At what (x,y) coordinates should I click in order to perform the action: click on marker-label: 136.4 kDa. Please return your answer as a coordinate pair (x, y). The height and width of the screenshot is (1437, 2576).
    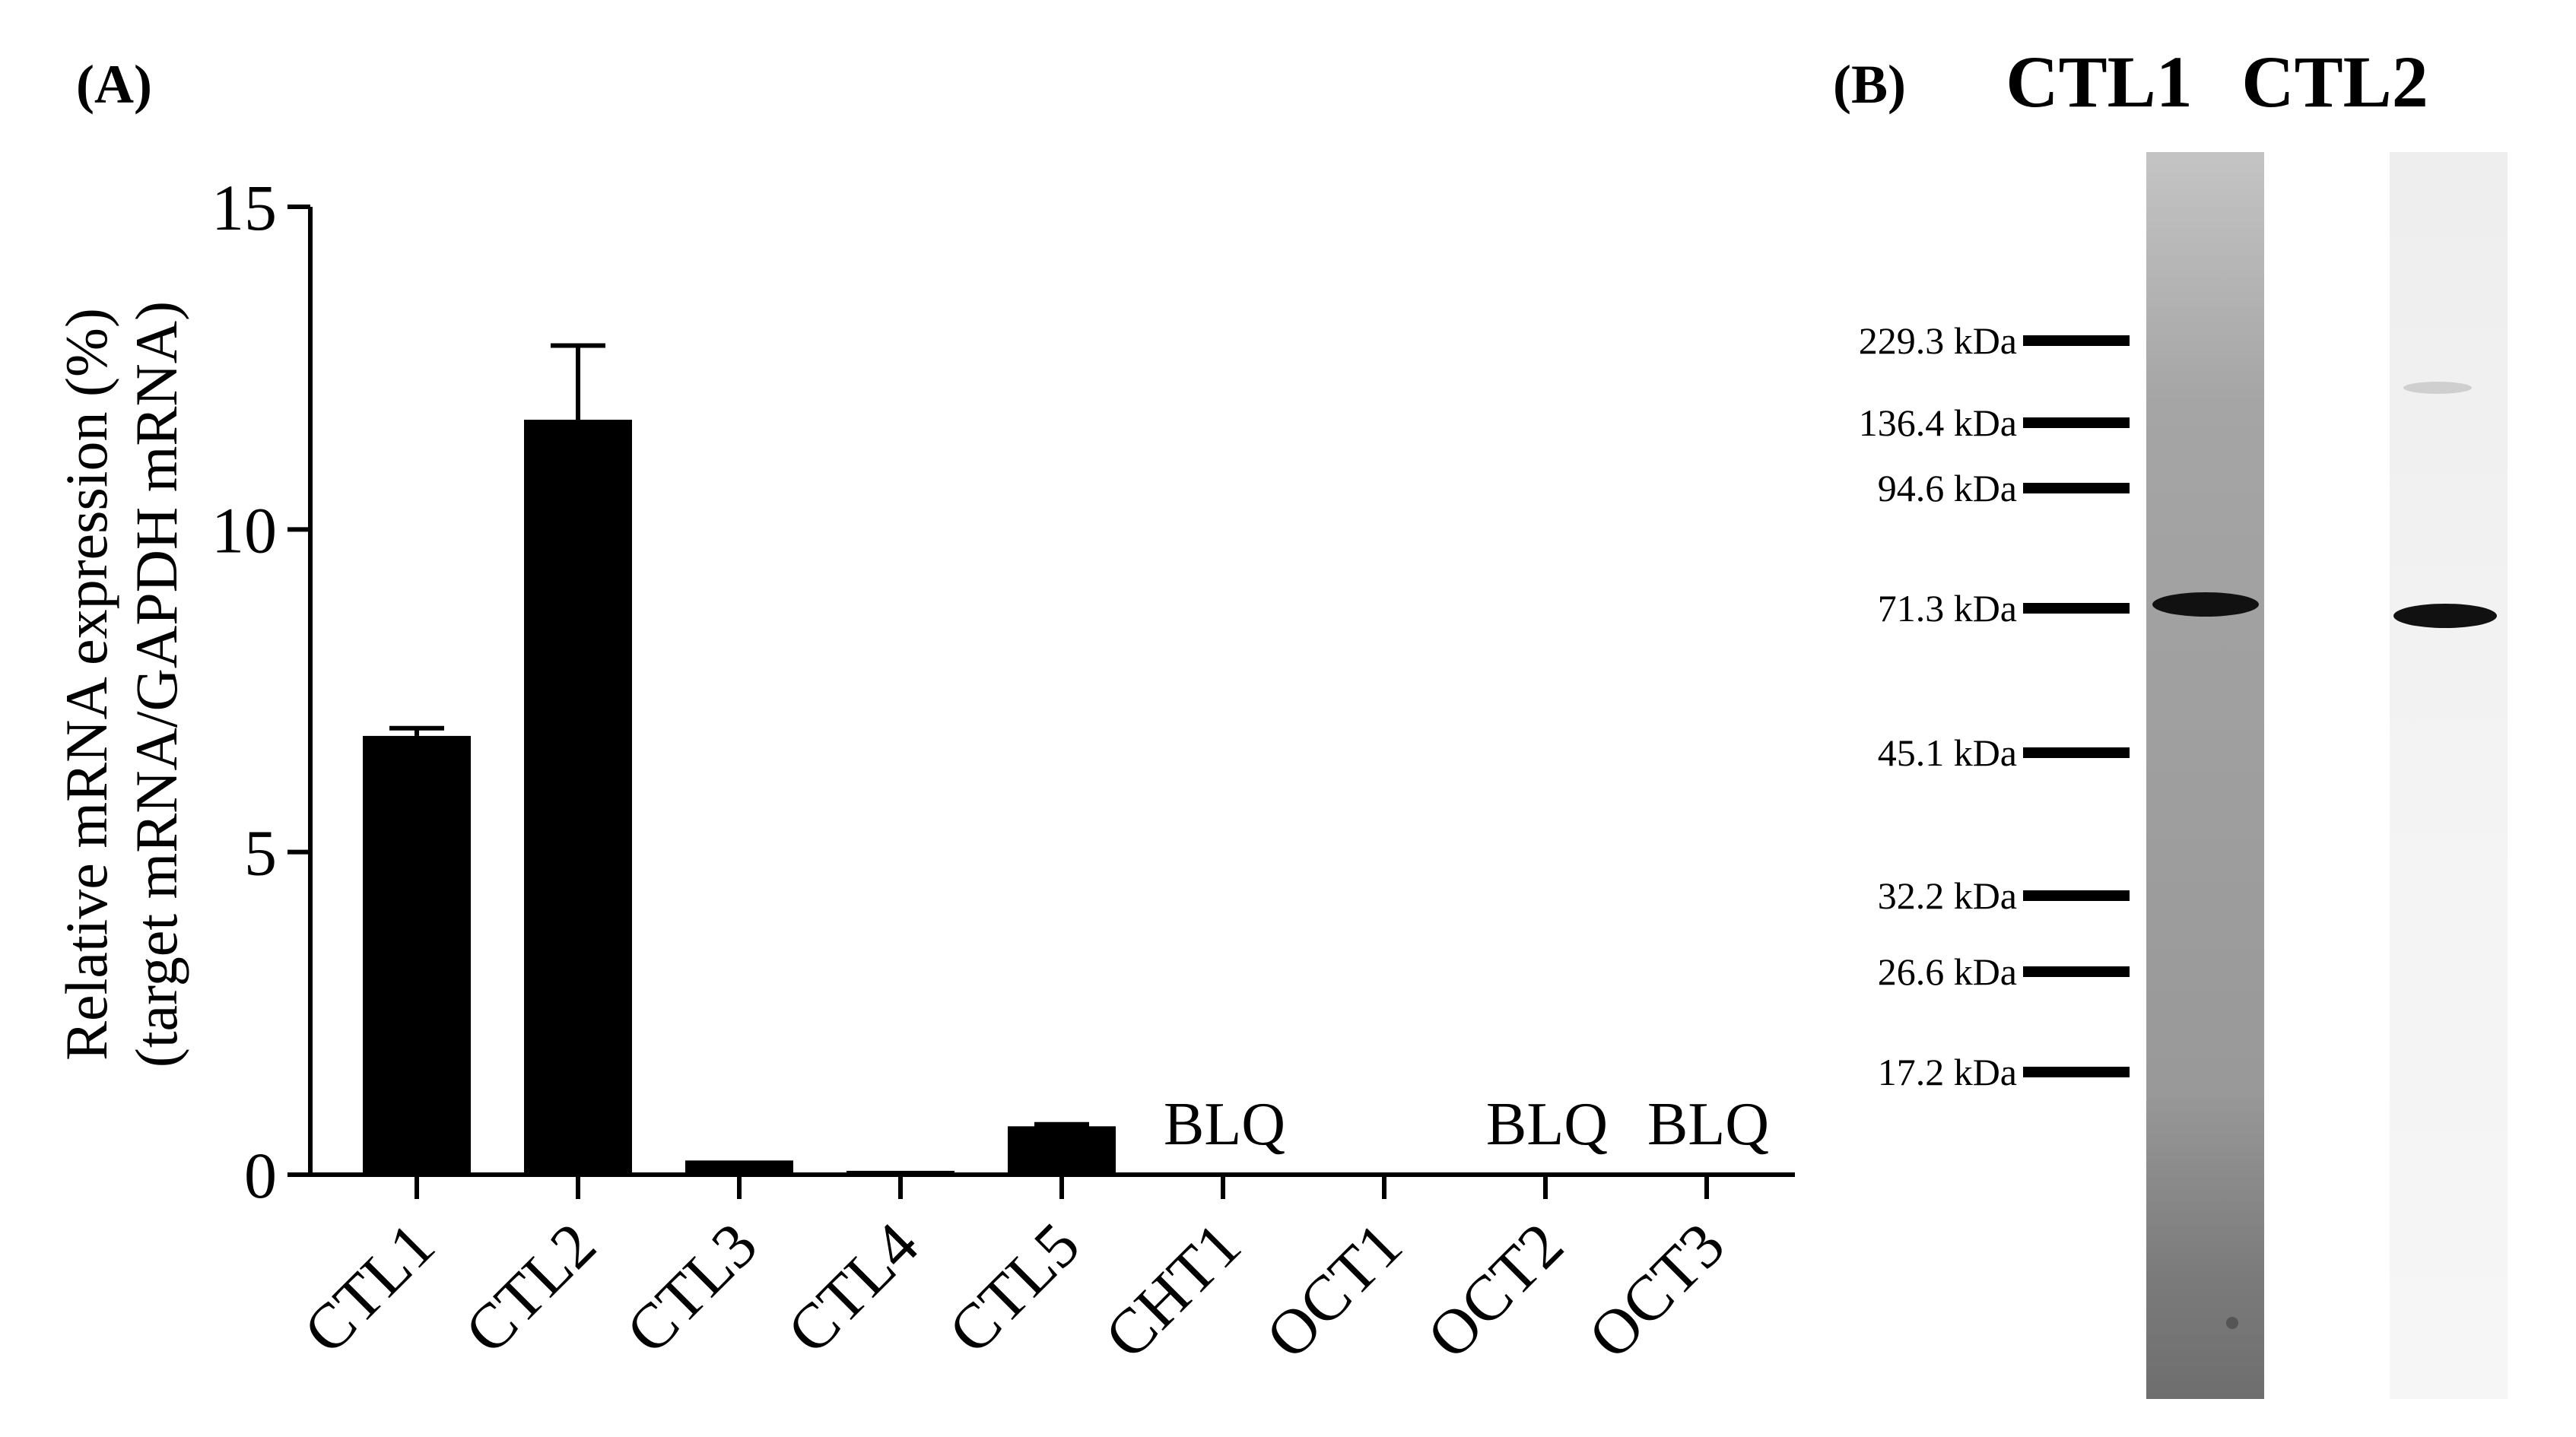
    Looking at the image, I should click on (1938, 422).